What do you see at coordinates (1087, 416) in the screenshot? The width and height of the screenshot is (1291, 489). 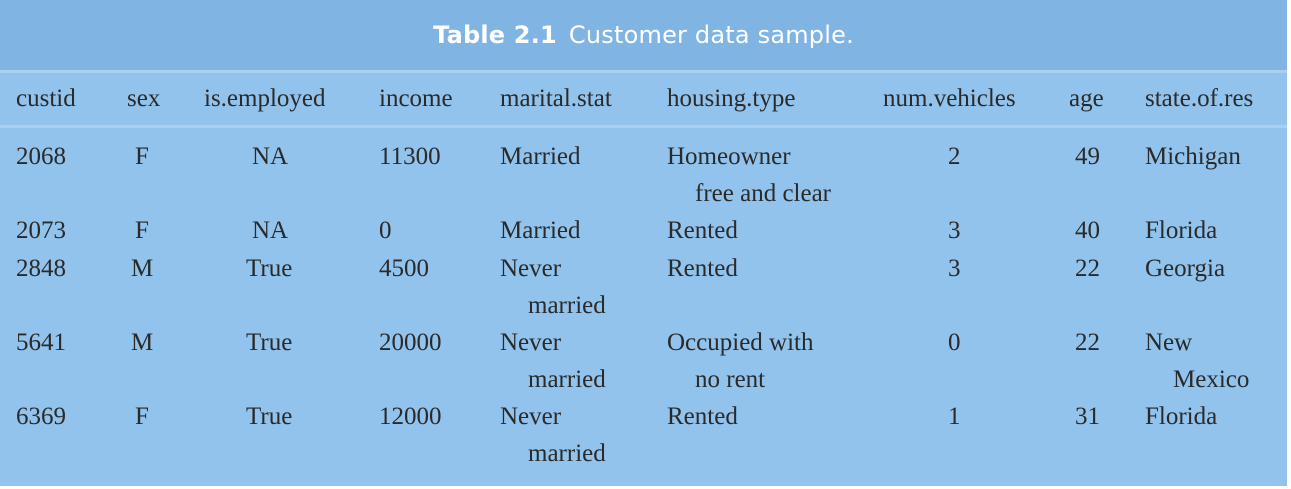 I see `cell-age: 31` at bounding box center [1087, 416].